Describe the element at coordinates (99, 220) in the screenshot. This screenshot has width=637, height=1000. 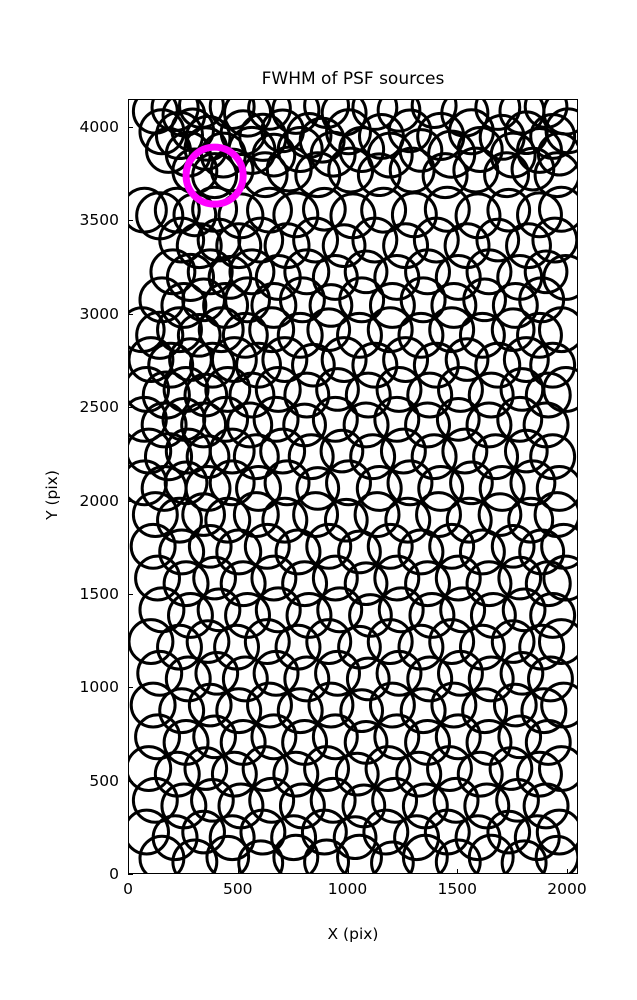
I see `y-tick-label: 3500` at that location.